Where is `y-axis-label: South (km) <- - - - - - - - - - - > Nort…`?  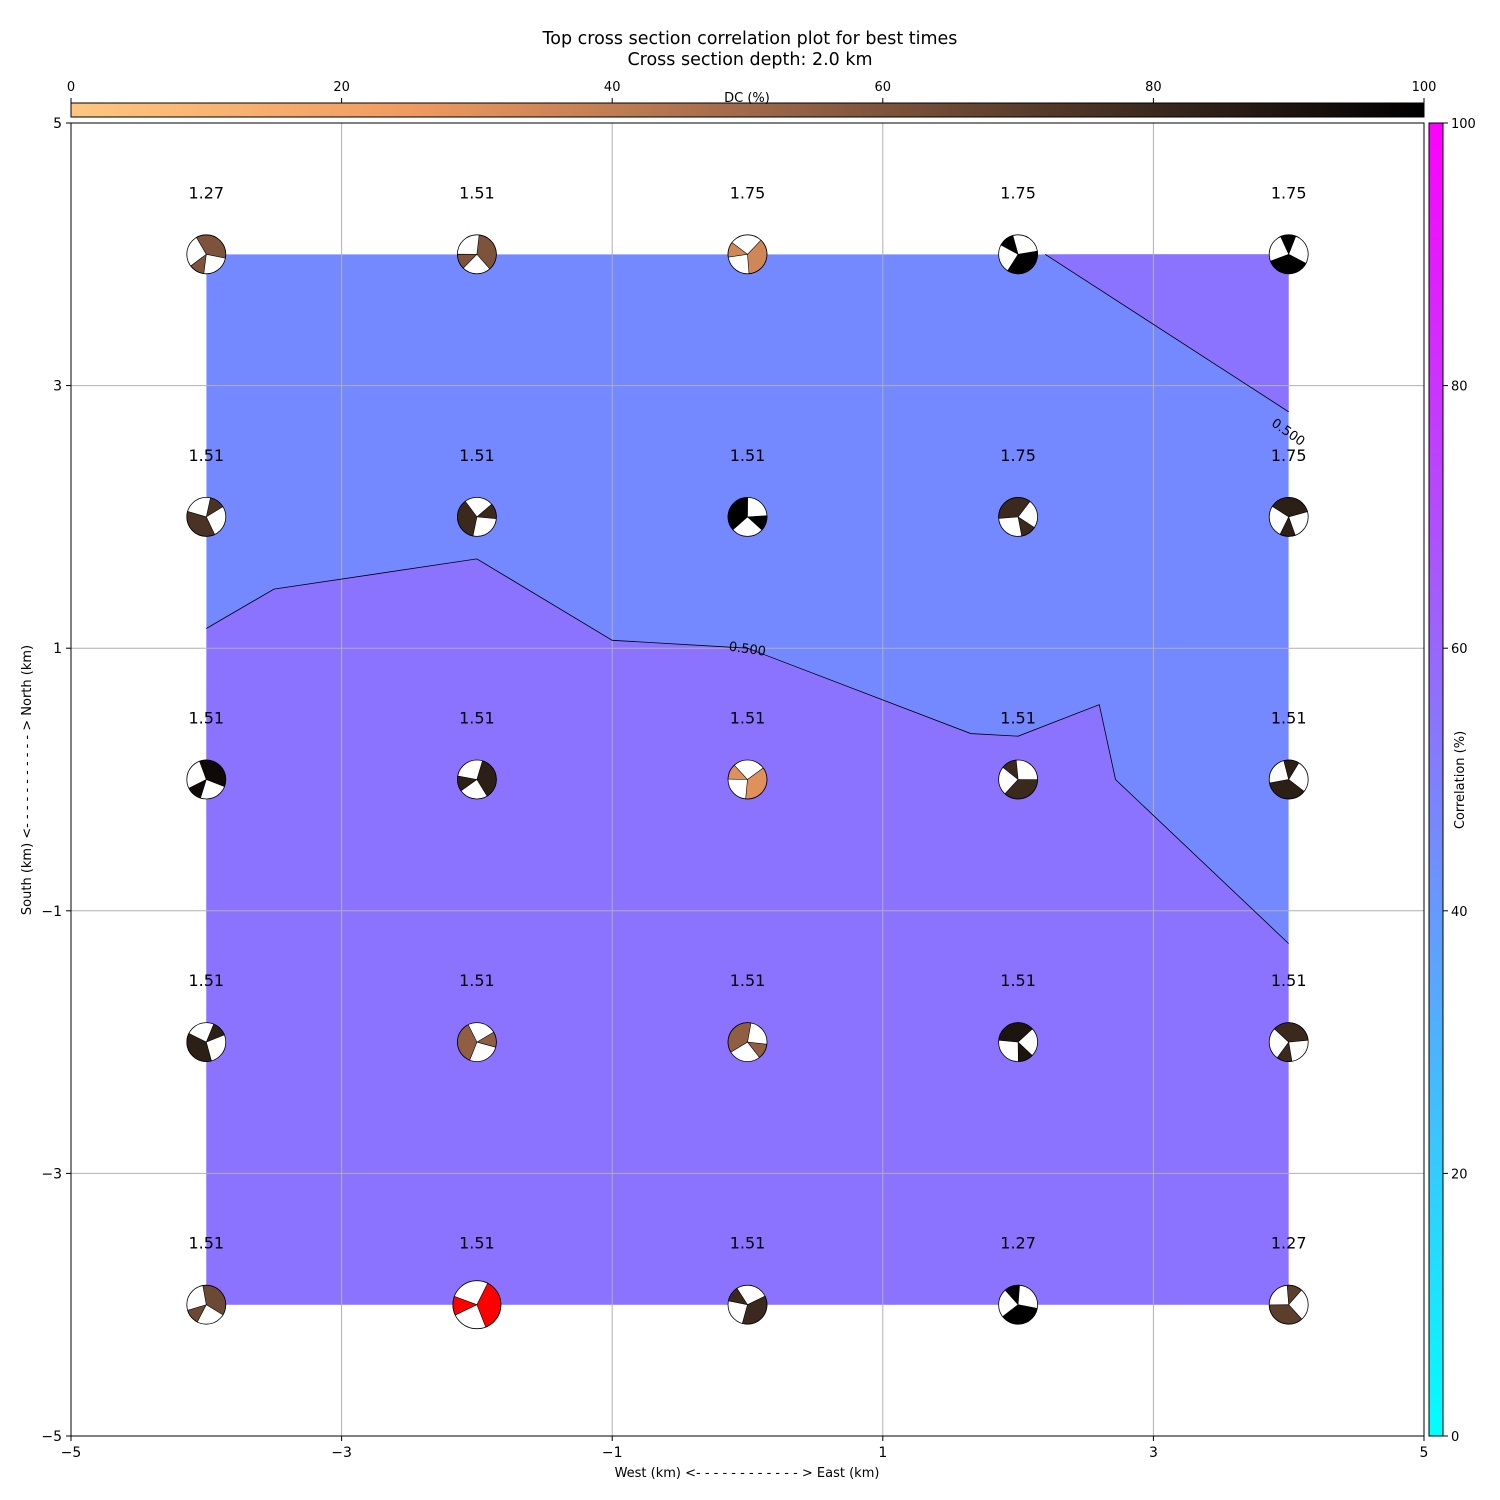 y-axis-label: South (km) <- - - - - - - - - - - > Nort… is located at coordinates (27, 780).